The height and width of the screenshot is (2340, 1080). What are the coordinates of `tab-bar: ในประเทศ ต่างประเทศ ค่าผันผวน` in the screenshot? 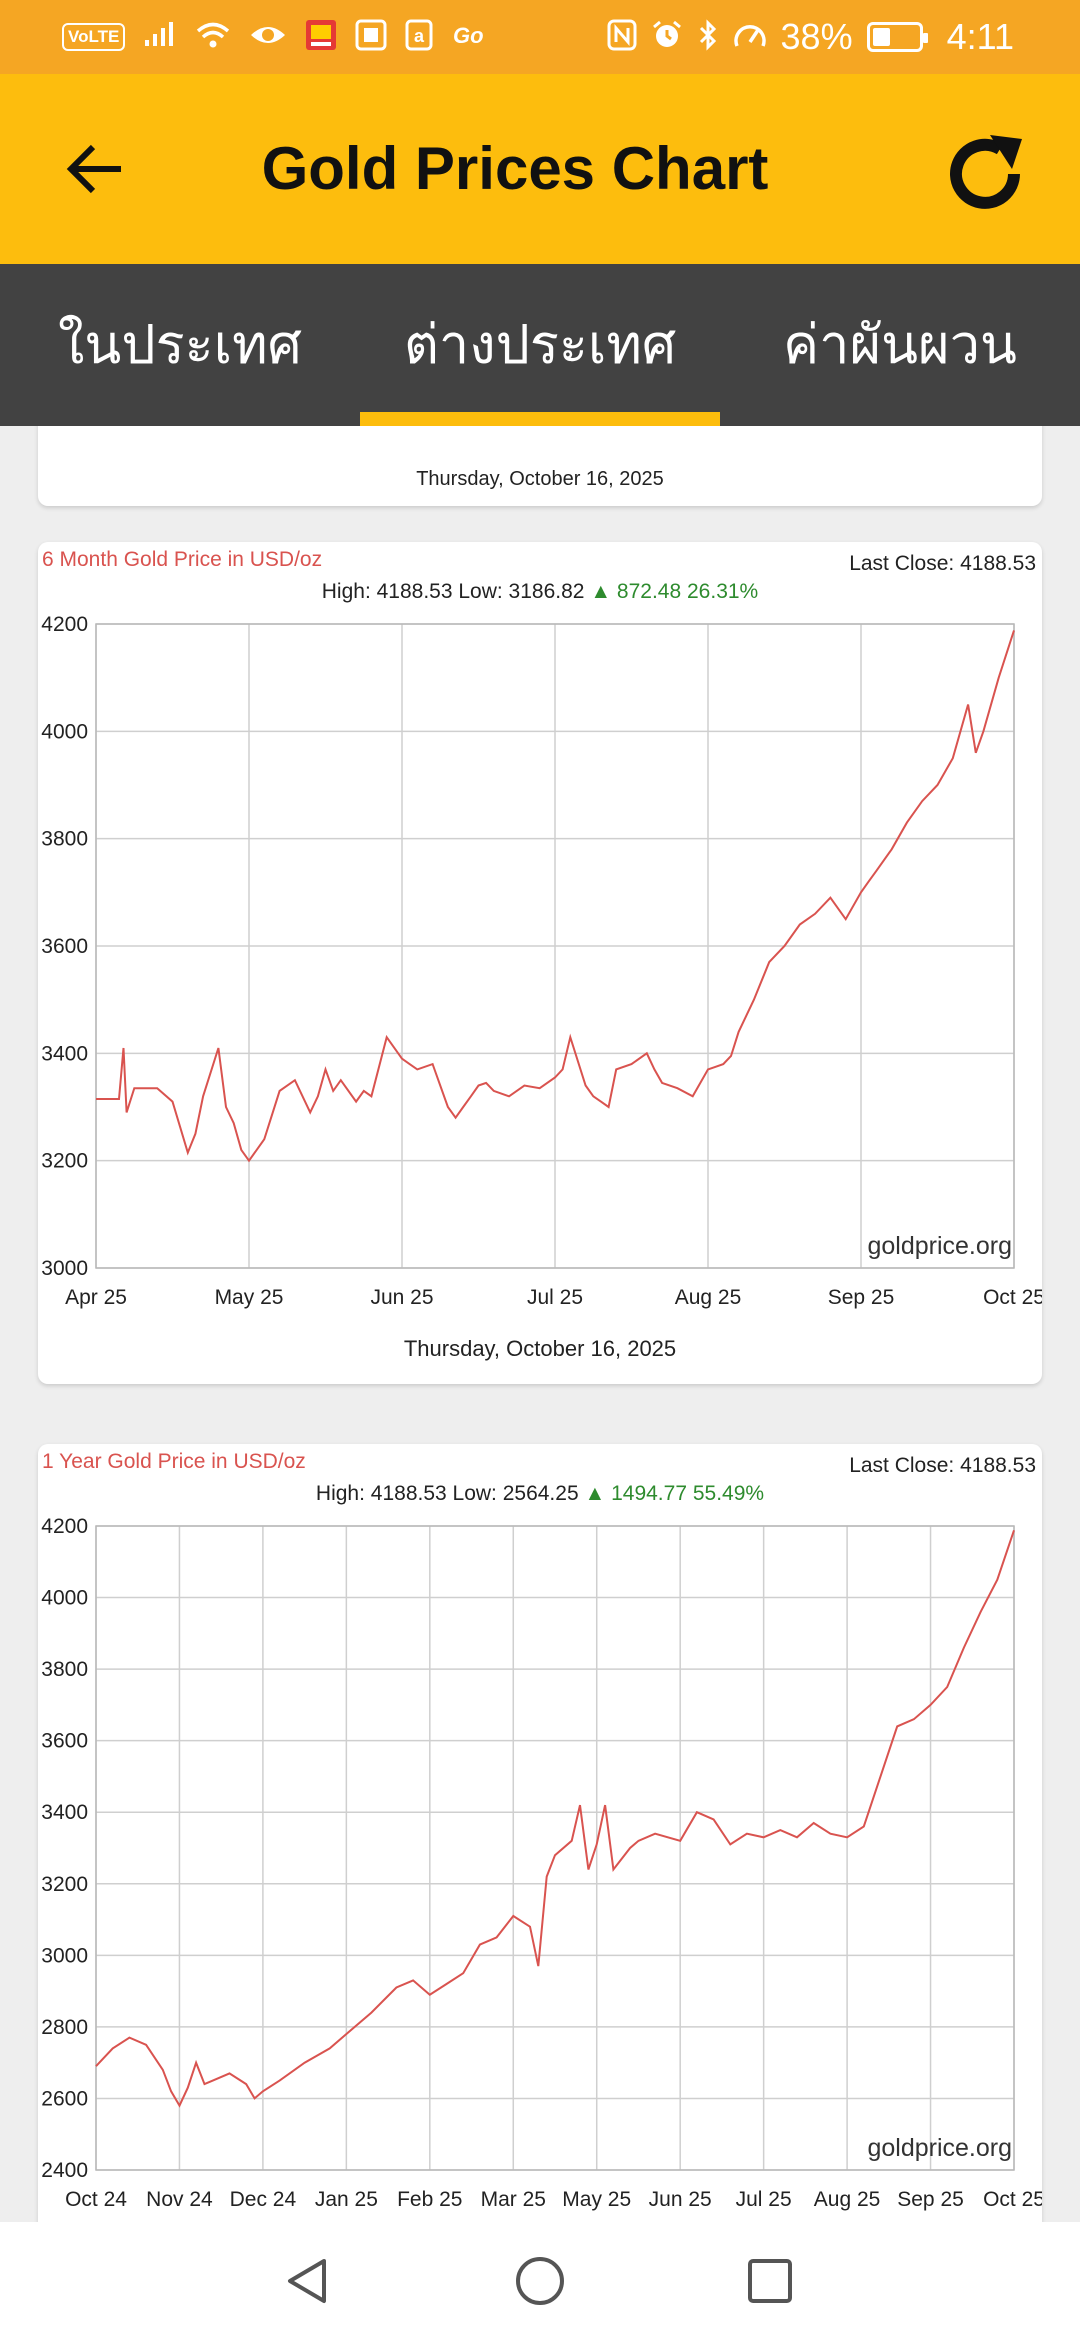 It's located at (540, 345).